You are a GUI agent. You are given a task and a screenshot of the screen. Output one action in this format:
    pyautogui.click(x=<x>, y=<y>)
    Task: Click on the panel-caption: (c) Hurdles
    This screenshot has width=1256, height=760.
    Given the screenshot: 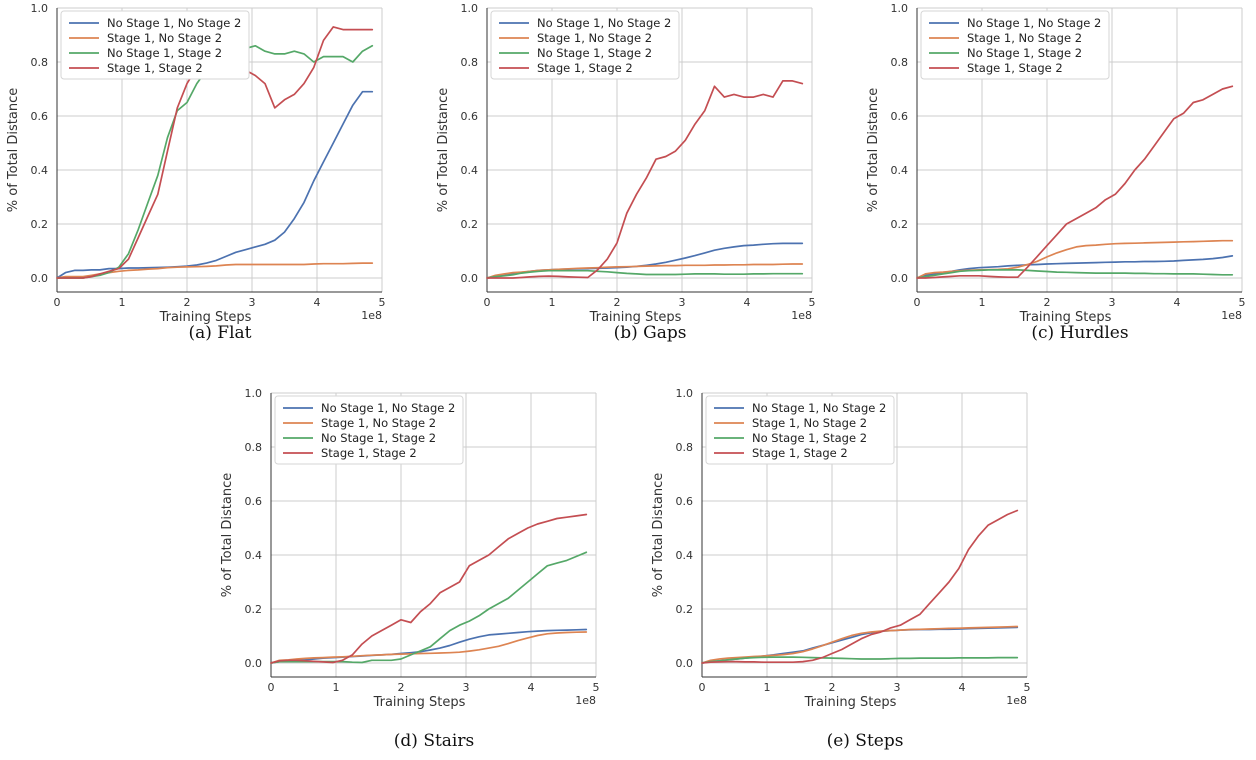 What is the action you would take?
    pyautogui.click(x=1079, y=333)
    